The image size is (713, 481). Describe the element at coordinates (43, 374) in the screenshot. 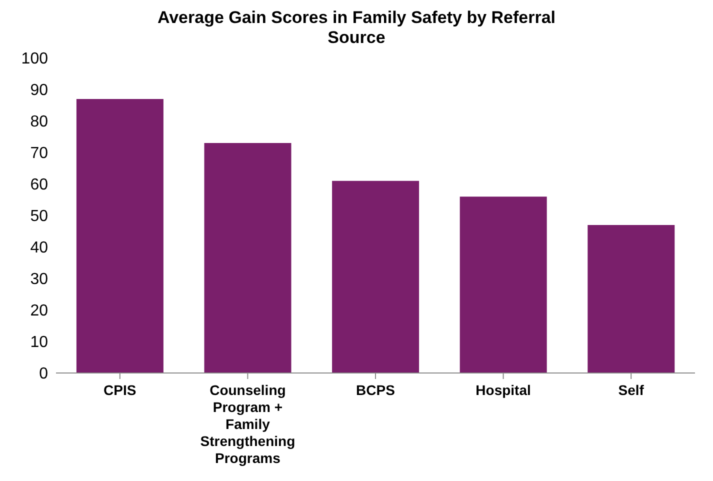

I see `y-tick-label: 0` at that location.